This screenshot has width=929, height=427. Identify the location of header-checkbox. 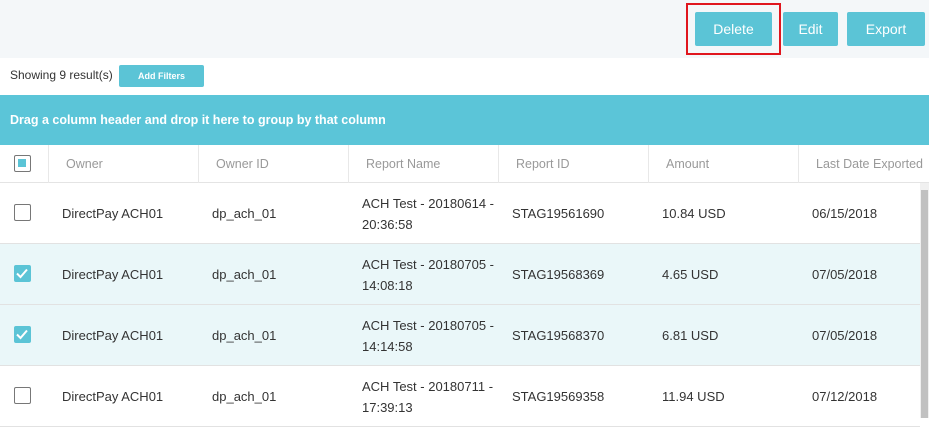
(22, 163).